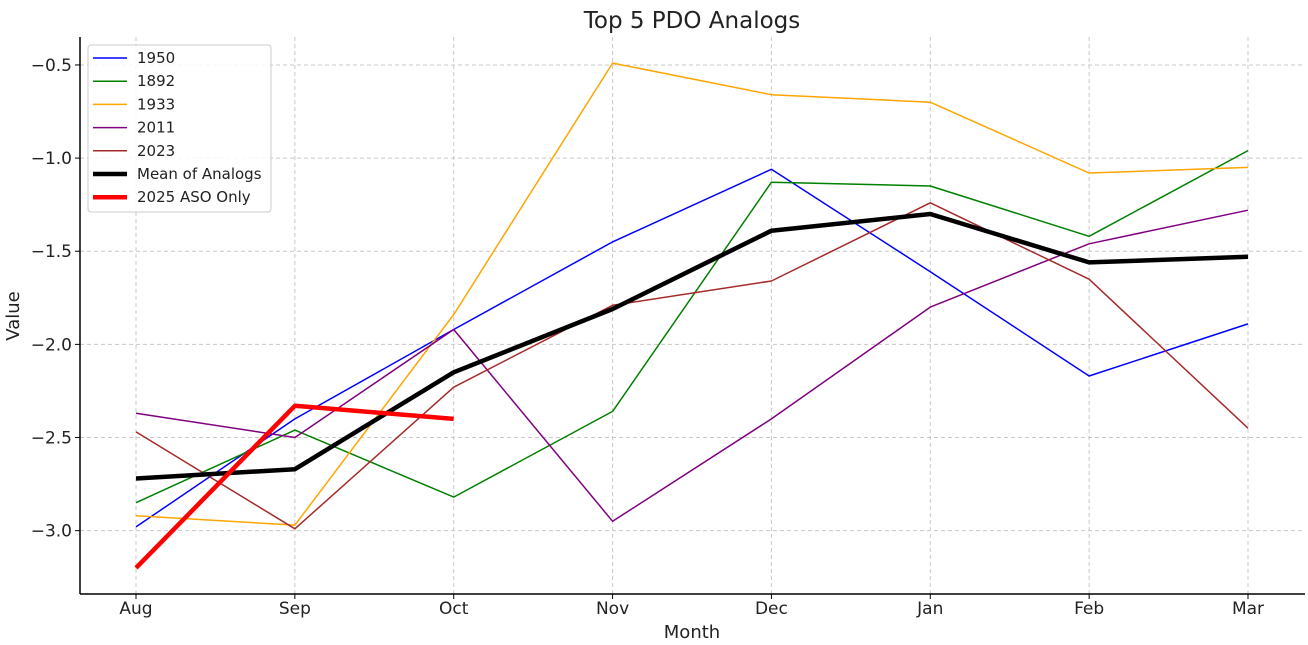  What do you see at coordinates (929, 609) in the screenshot?
I see `x-tick-label-jan: Jan` at bounding box center [929, 609].